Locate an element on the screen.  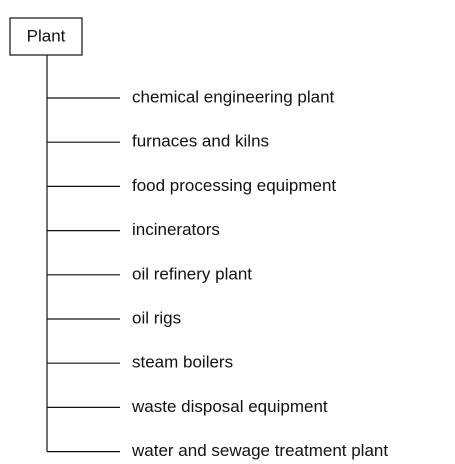
child-label: oil refinery plant is located at coordinates (192, 273).